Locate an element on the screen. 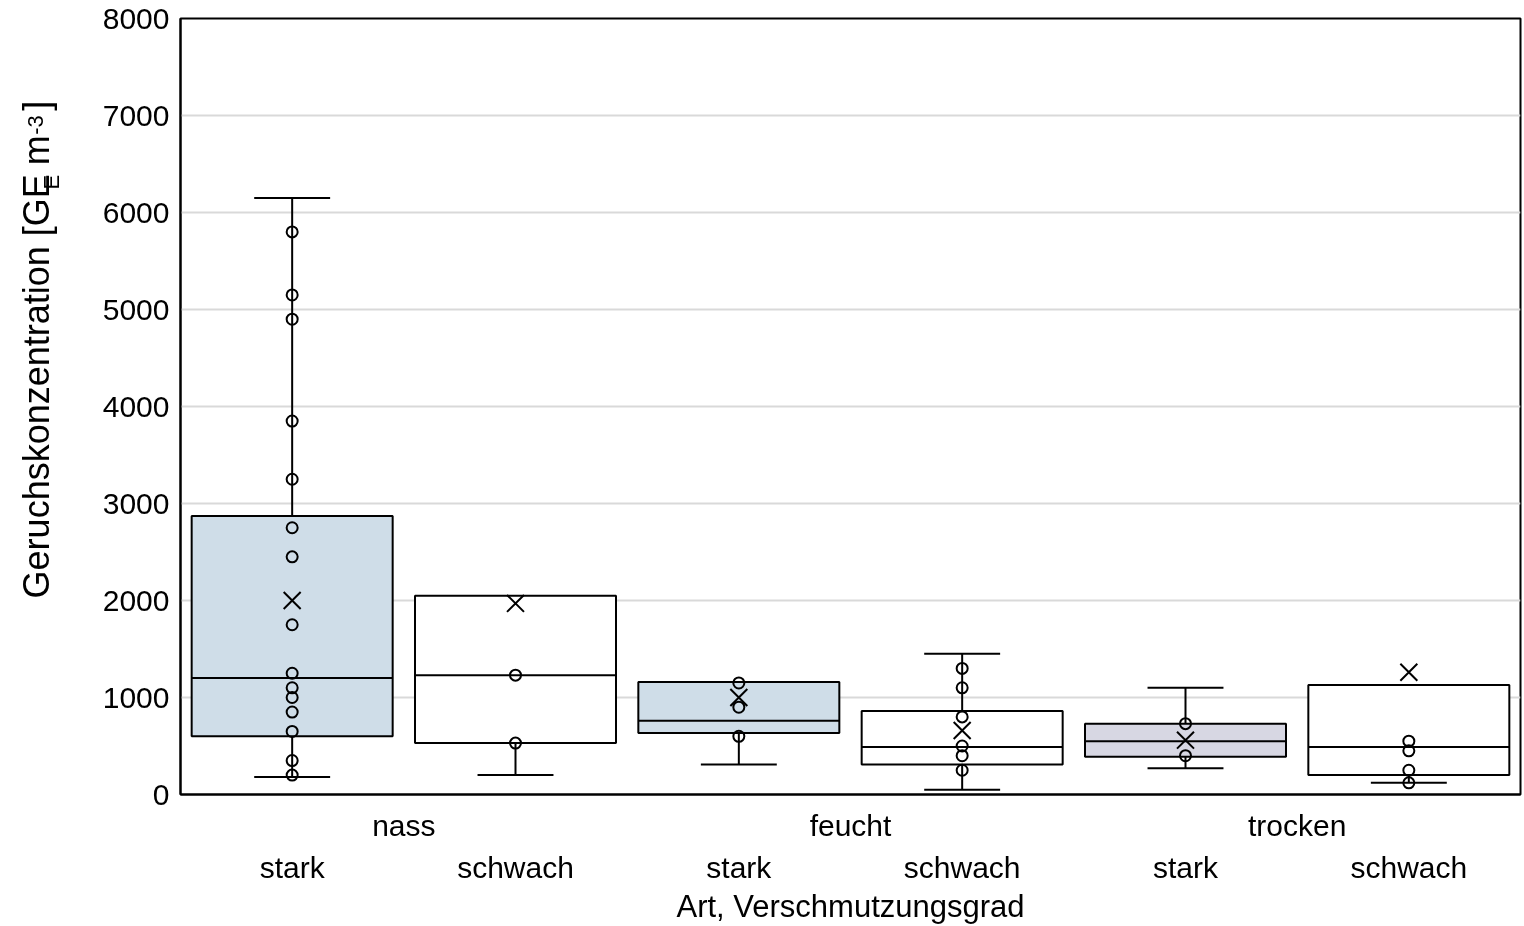  y-tick-label: 2000 is located at coordinates (136, 600).